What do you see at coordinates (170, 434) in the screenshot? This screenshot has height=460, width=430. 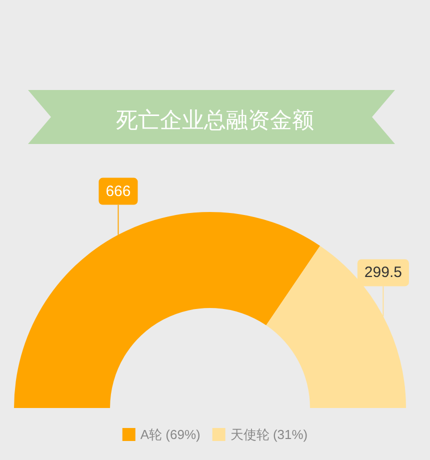 I see `legend-label: A轮 (69%)` at bounding box center [170, 434].